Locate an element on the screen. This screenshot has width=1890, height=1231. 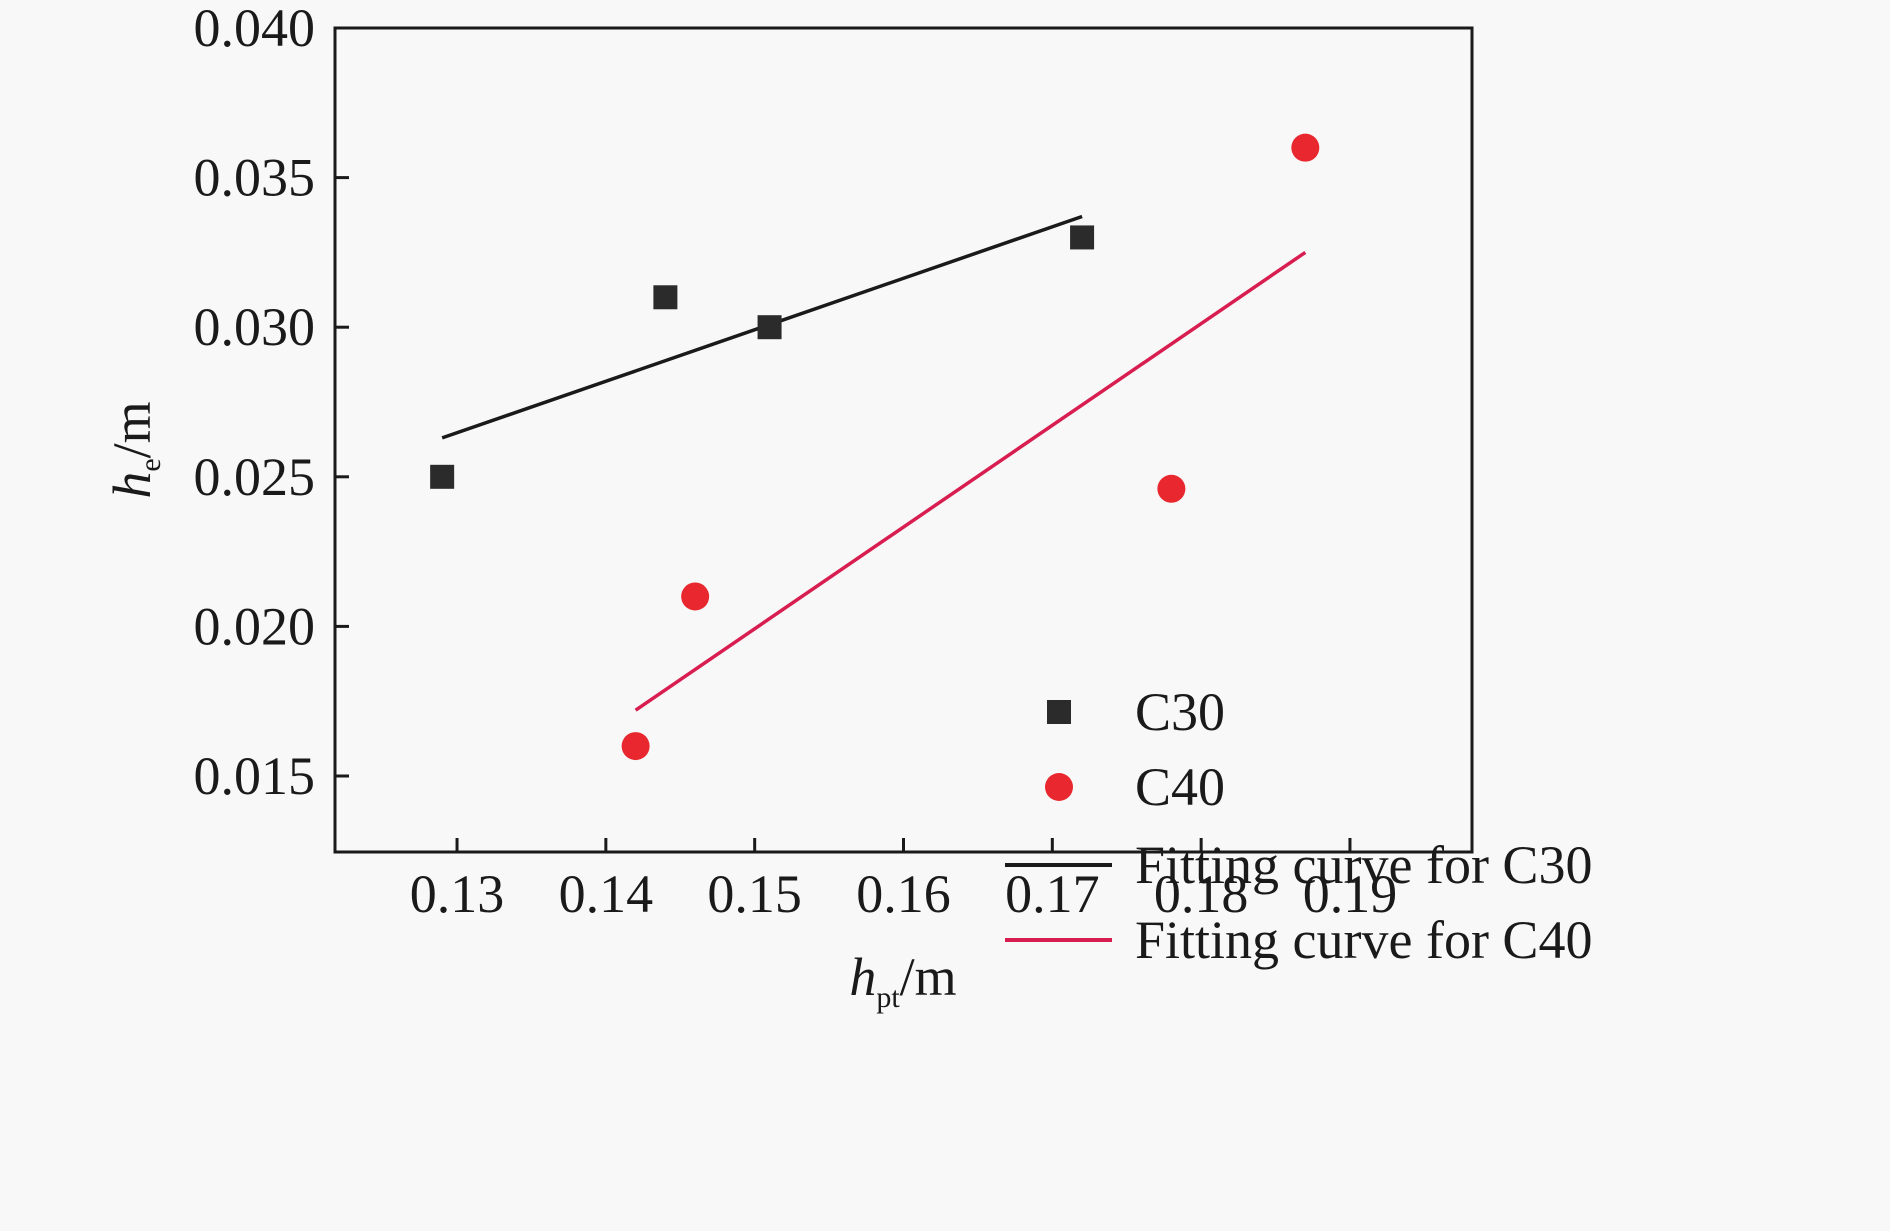
y-tick-label: 0.030 is located at coordinates (255, 327).